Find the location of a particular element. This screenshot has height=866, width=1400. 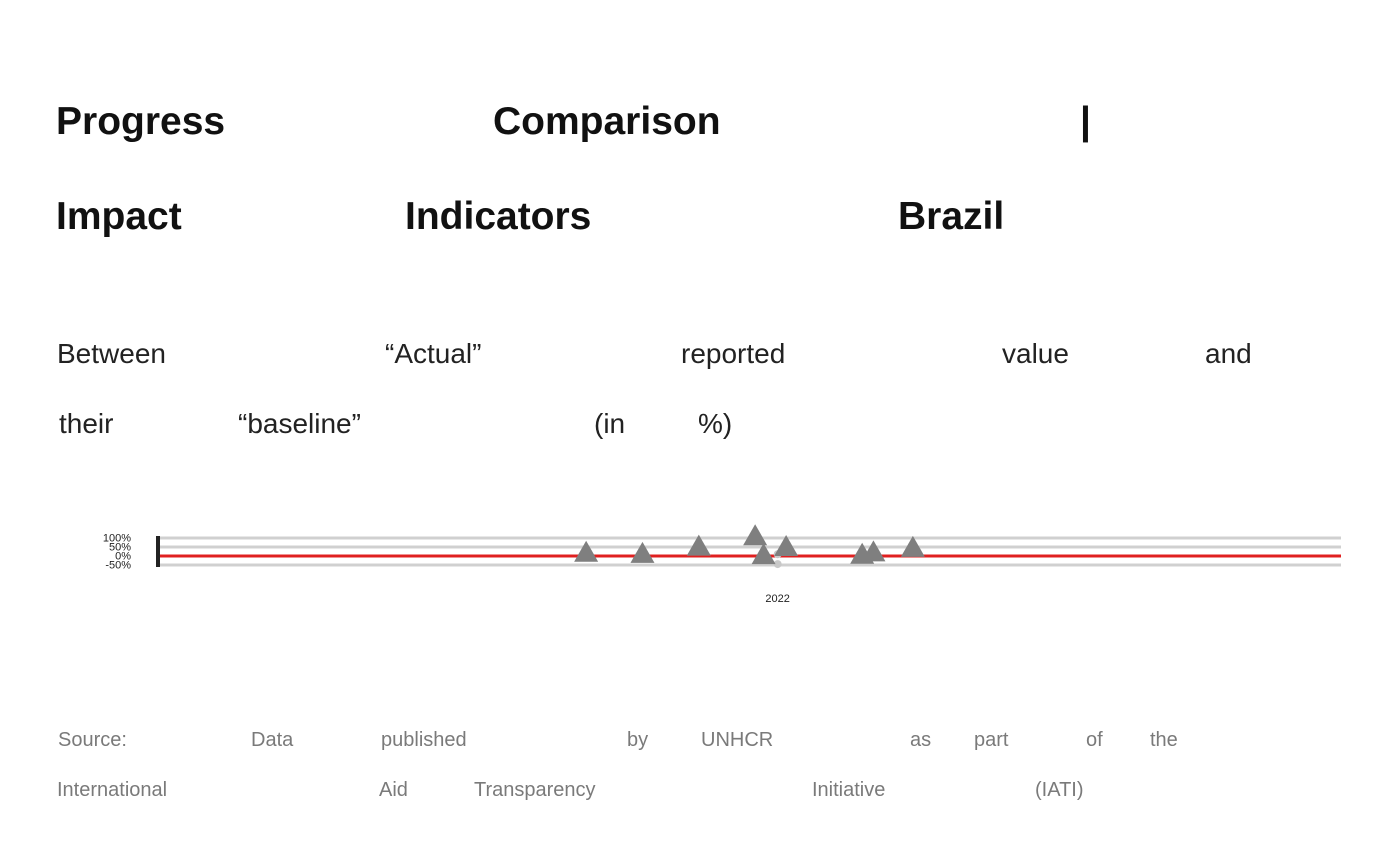

source-word-11: Aid is located at coordinates (393, 790).